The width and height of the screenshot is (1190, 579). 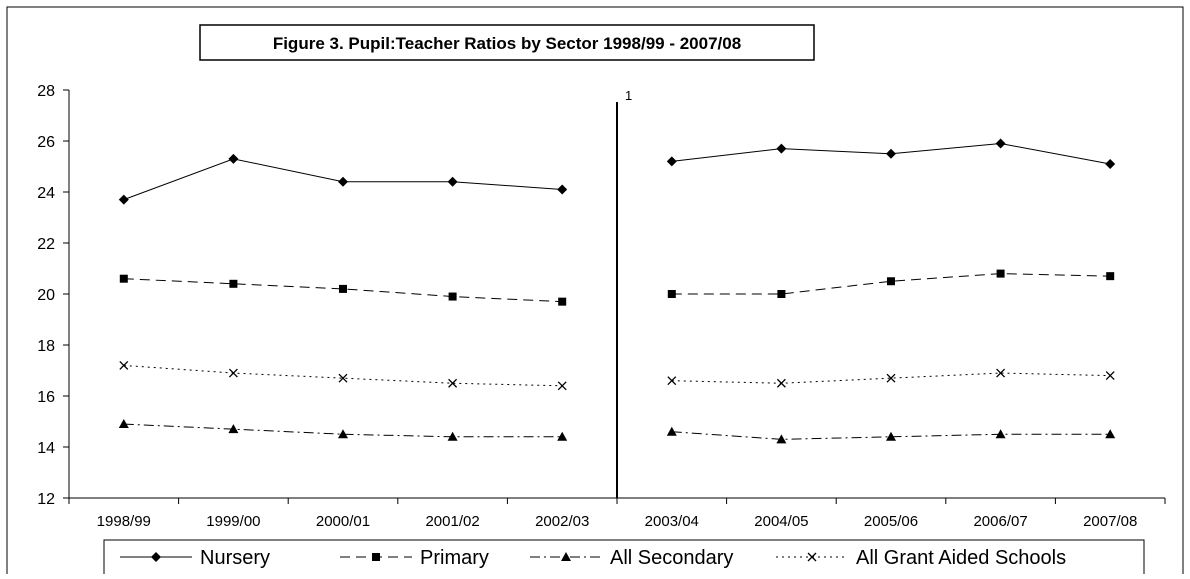 I want to click on x-tick-label: 2000/01, so click(x=343, y=521).